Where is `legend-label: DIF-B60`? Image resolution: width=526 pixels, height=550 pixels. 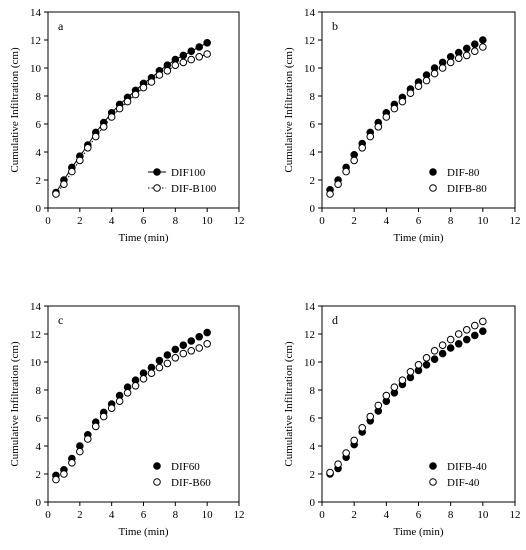
legend-label: DIF-B60 is located at coordinates (191, 483).